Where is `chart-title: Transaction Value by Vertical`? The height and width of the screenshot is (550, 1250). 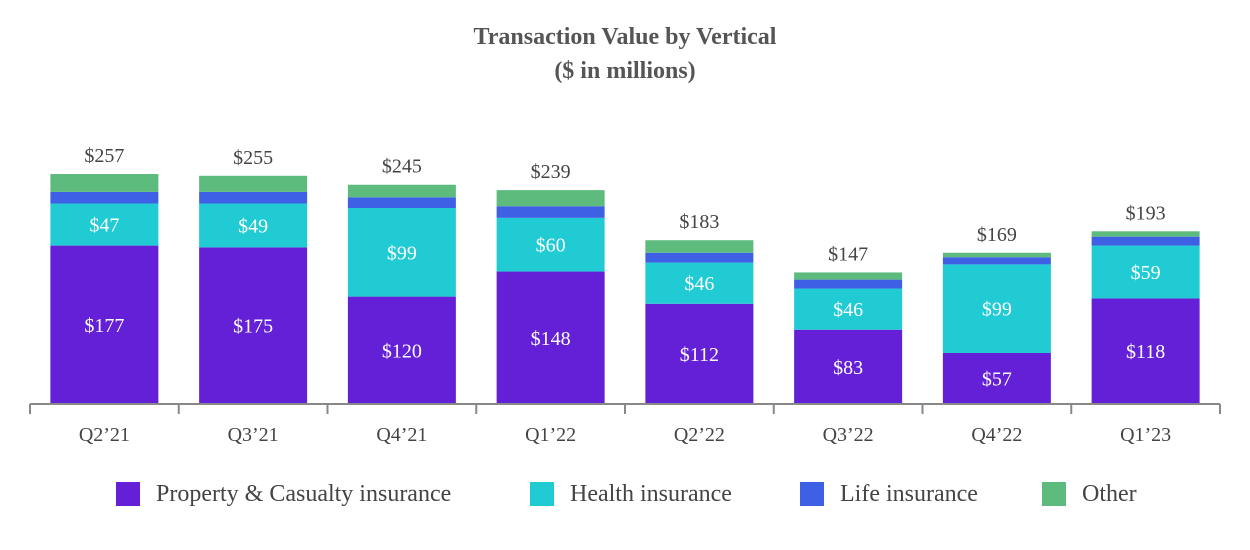
chart-title: Transaction Value by Vertical is located at coordinates (625, 37).